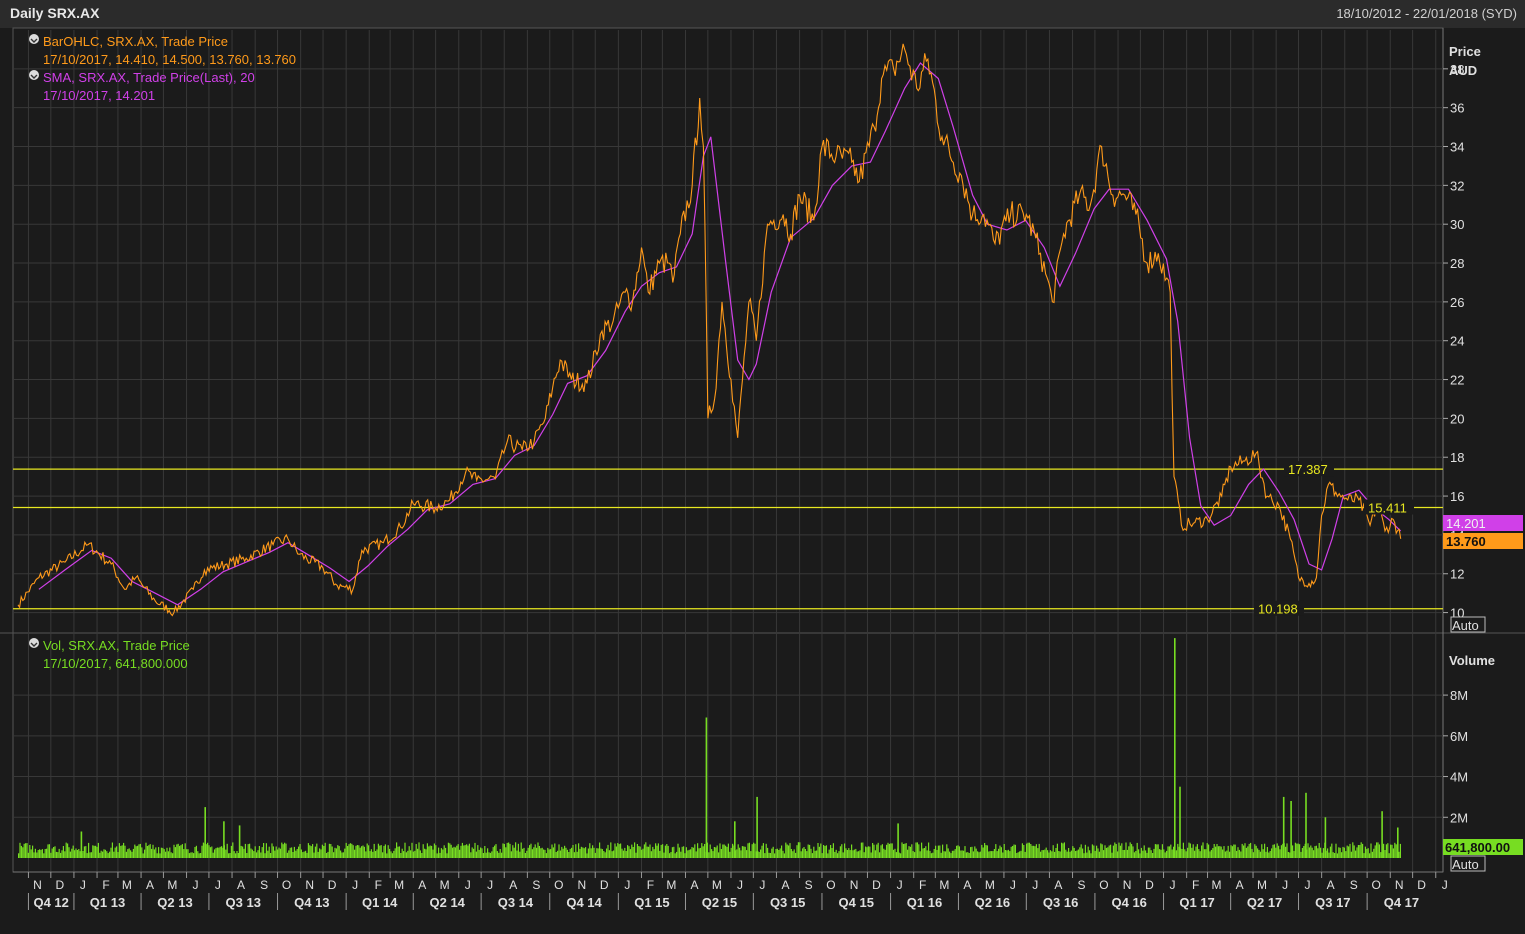 This screenshot has width=1525, height=934. I want to click on chart-window-title: Daily SRX.AX, so click(55, 13).